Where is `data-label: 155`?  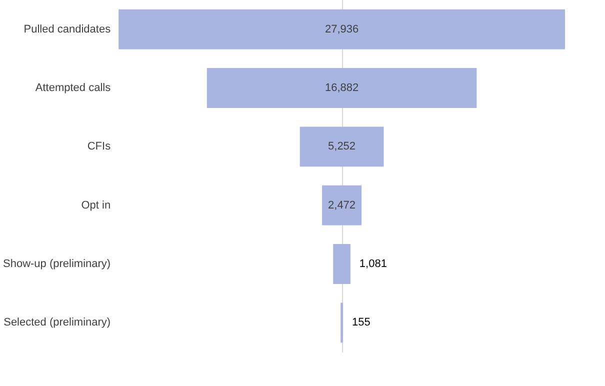
data-label: 155 is located at coordinates (361, 322).